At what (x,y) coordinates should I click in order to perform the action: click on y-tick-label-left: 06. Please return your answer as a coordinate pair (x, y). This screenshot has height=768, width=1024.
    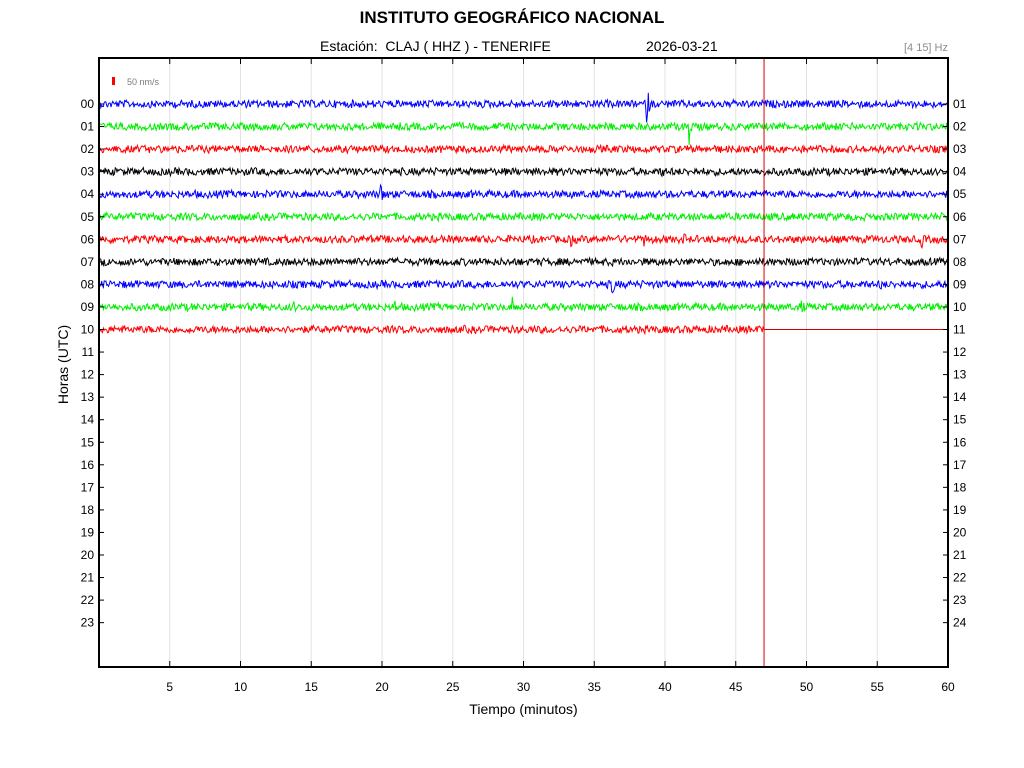
    Looking at the image, I should click on (88, 239).